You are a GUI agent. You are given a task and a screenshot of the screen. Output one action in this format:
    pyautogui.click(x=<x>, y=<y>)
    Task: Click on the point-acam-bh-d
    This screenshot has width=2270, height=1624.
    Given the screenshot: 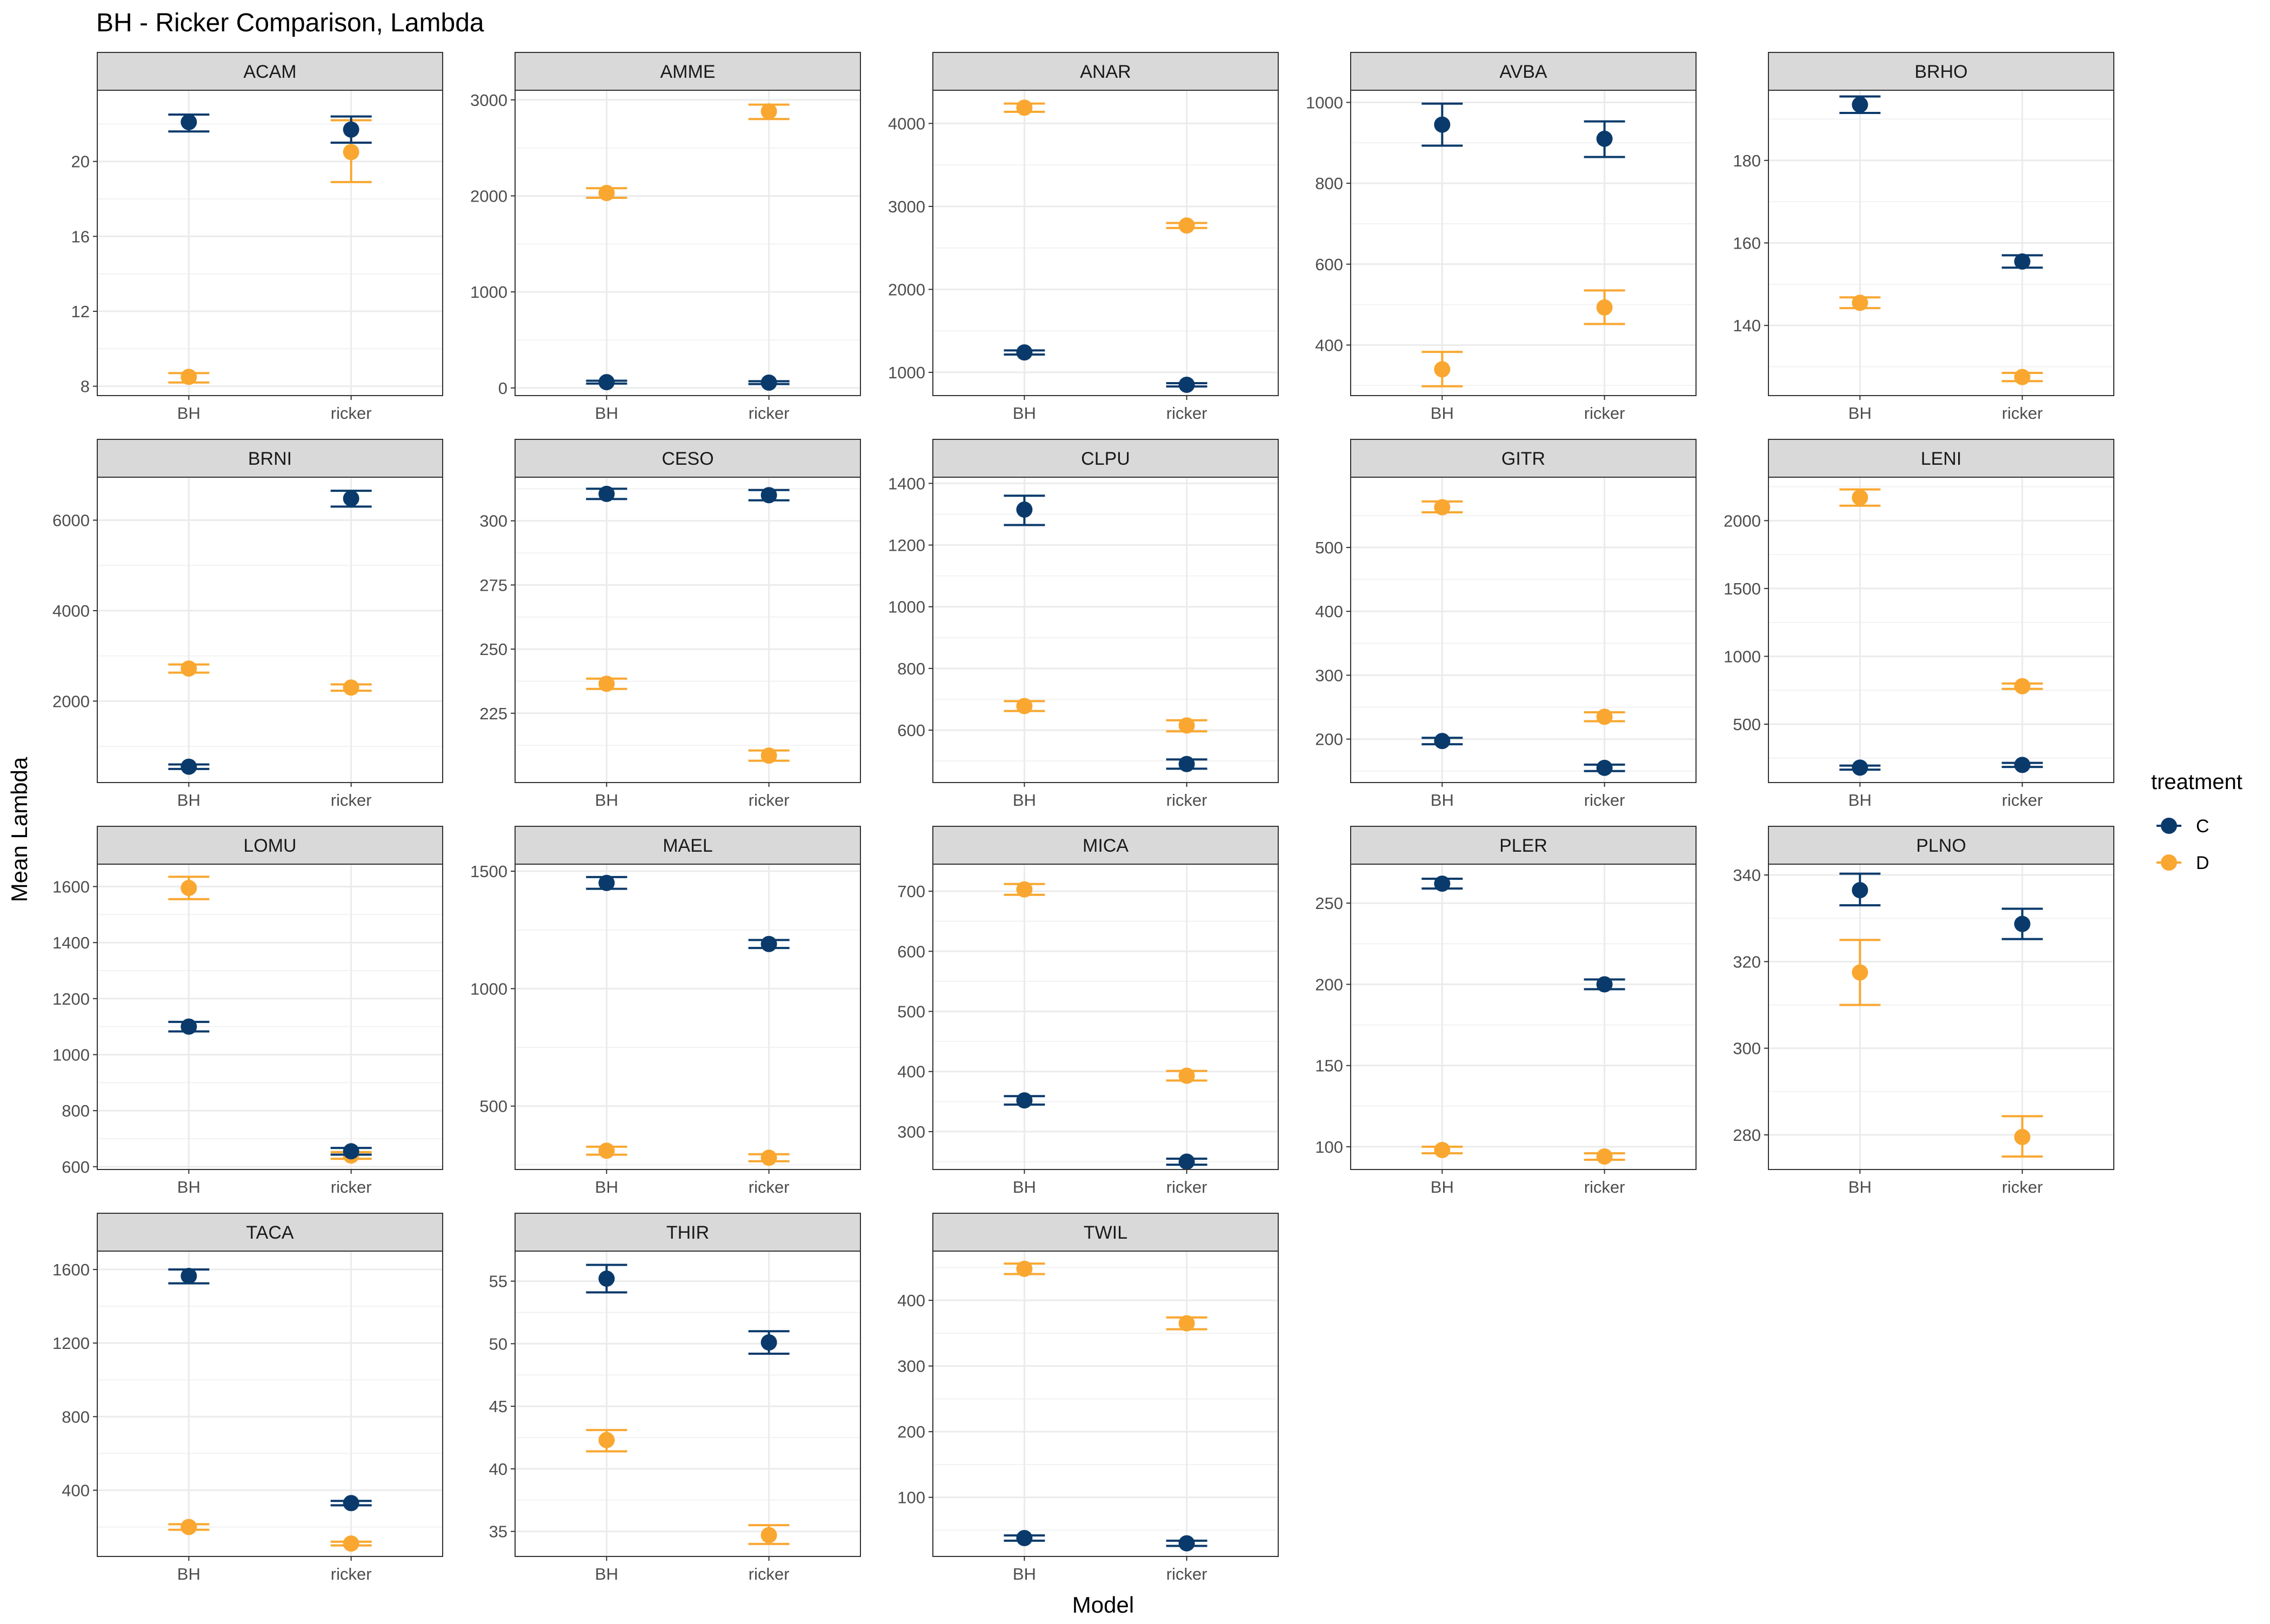 What is the action you would take?
    pyautogui.click(x=189, y=377)
    